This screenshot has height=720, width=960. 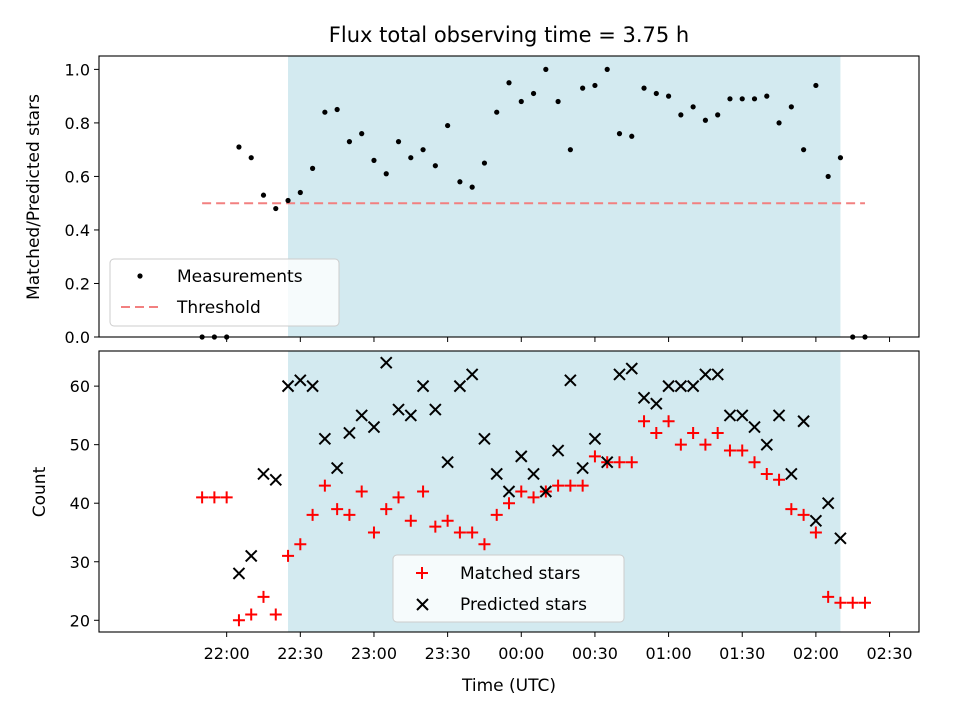 I want to click on legend-measurements-marker, so click(x=140, y=276).